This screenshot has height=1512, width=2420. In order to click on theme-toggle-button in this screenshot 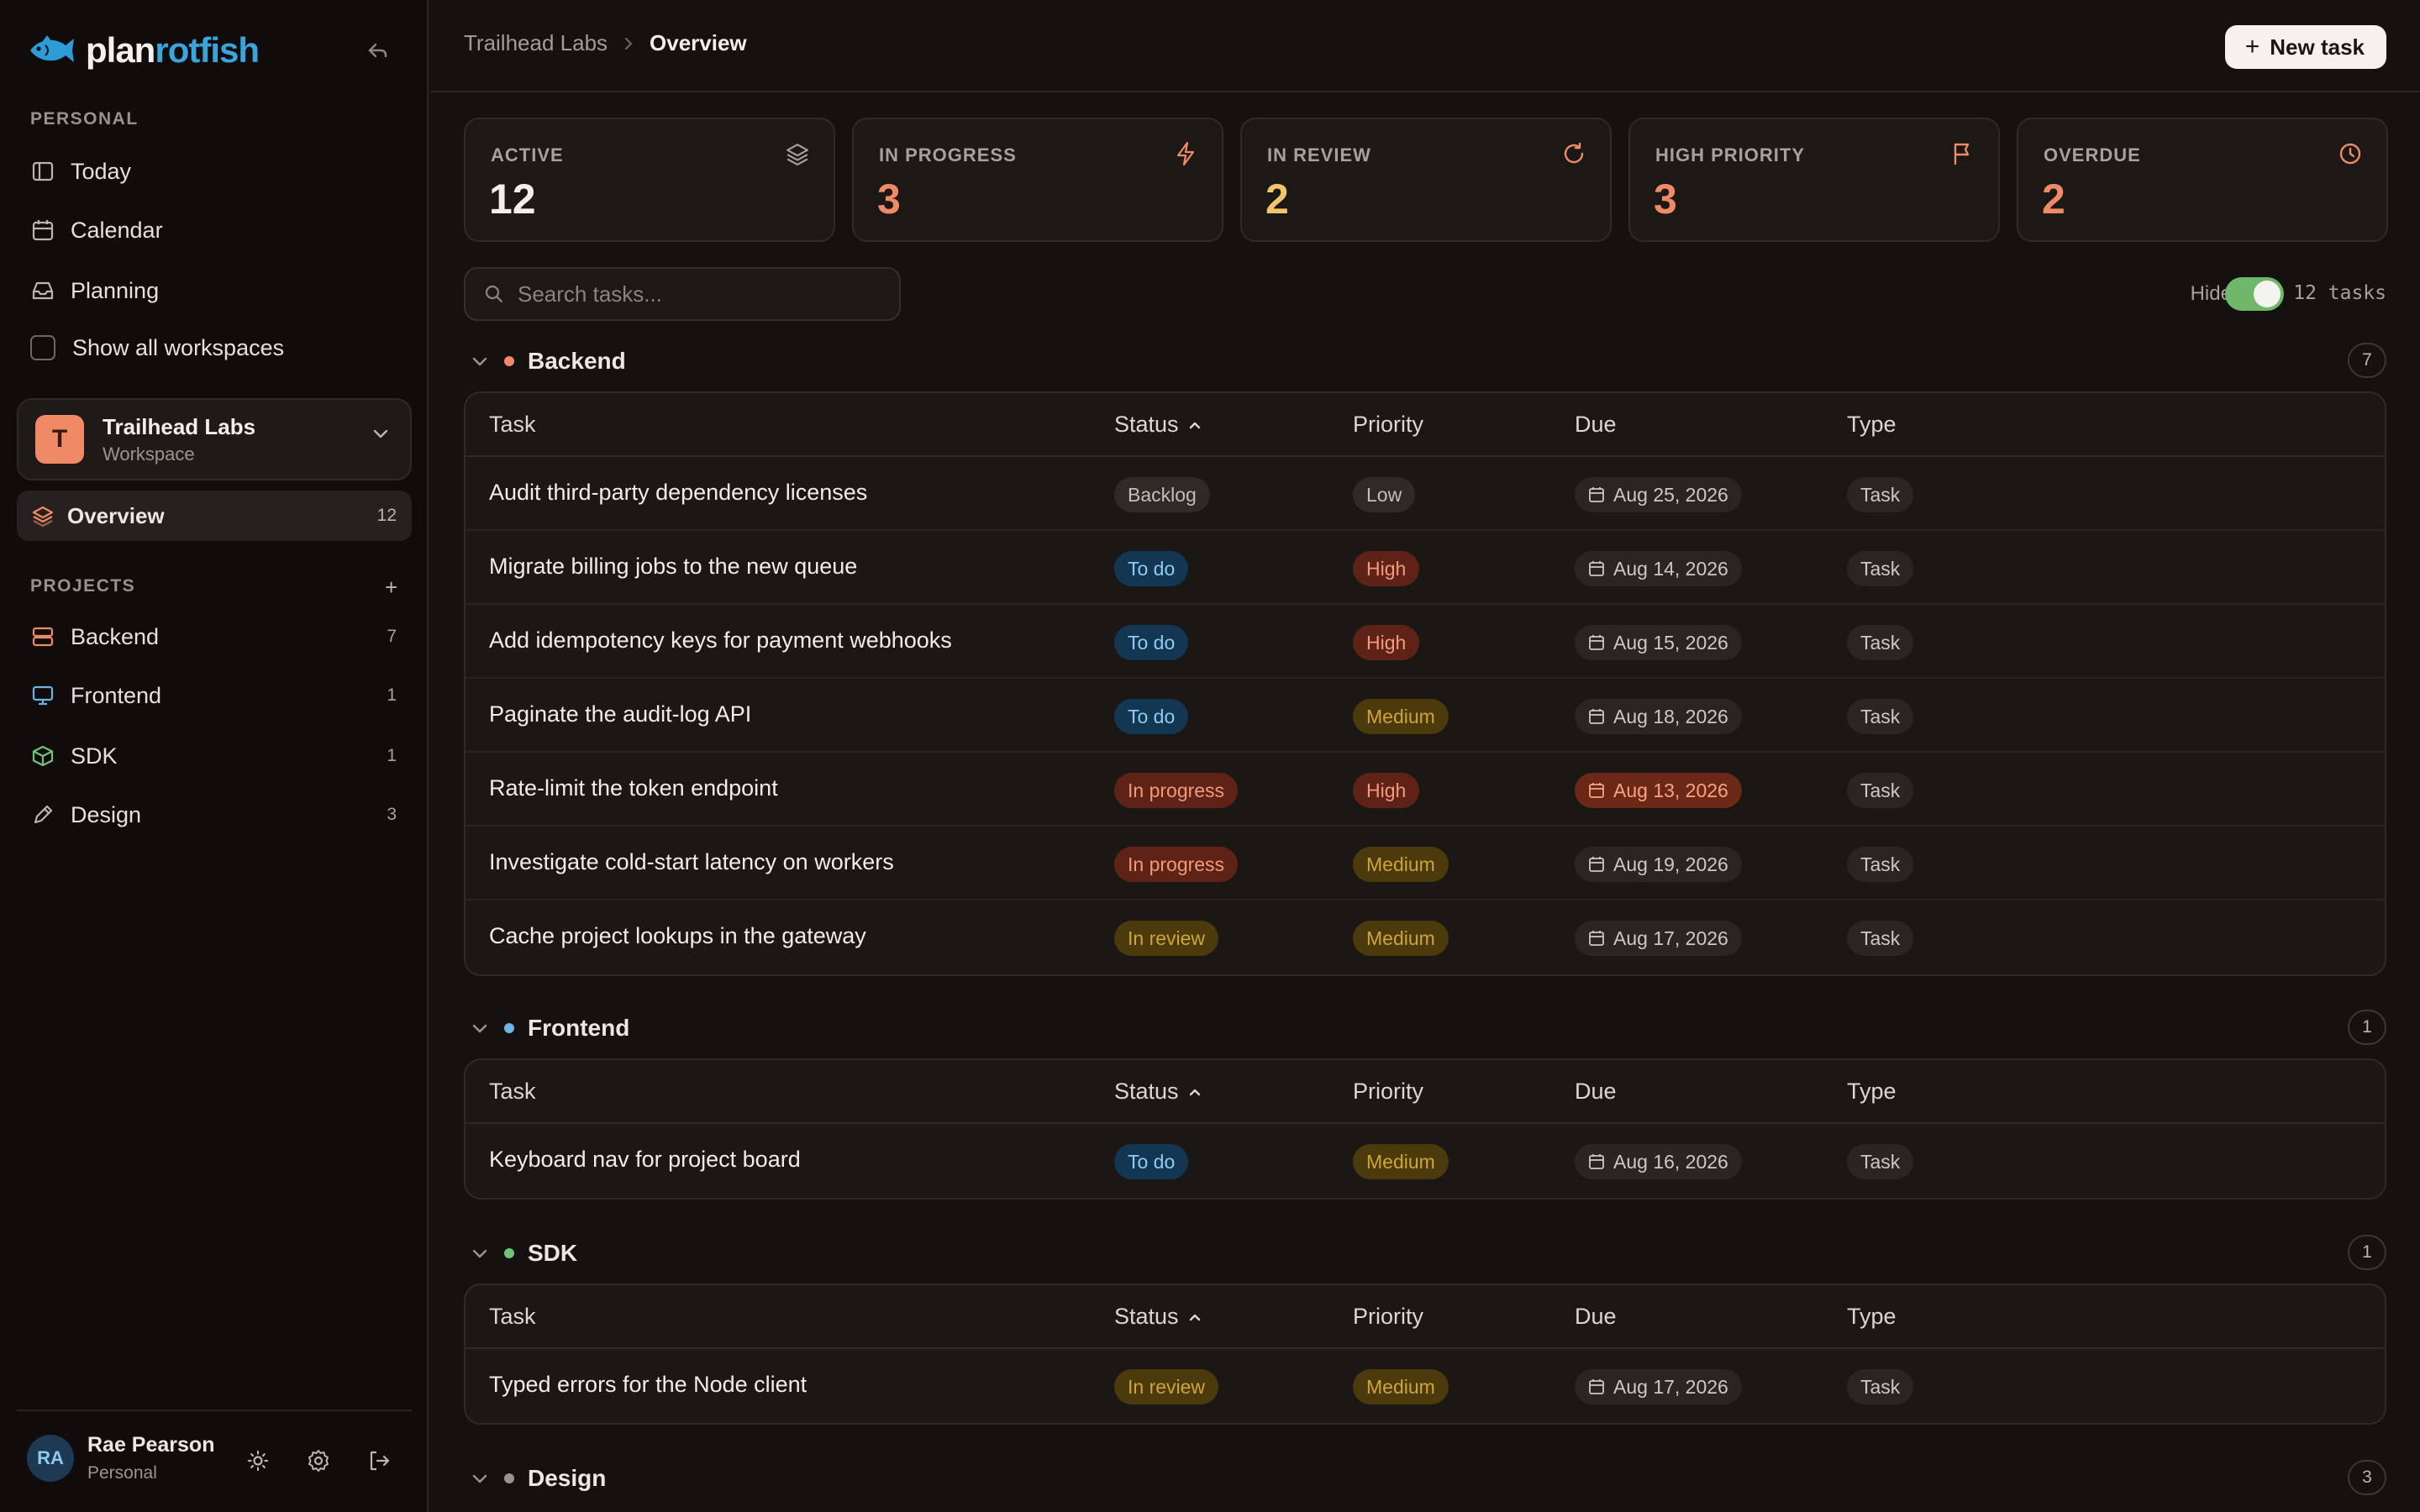, I will do `click(258, 1460)`.